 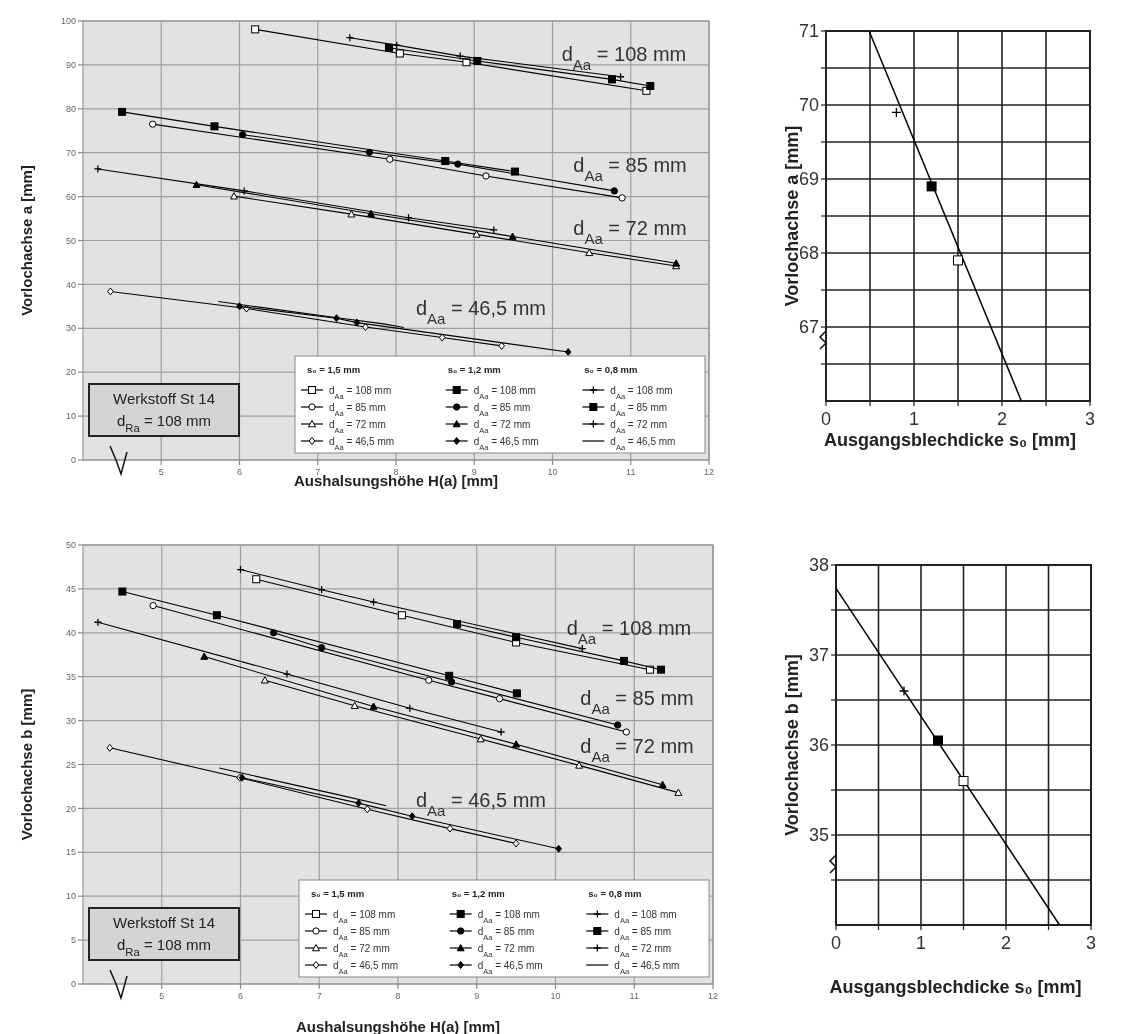 What do you see at coordinates (70, 65) in the screenshot?
I see `y-tick-label: 90` at bounding box center [70, 65].